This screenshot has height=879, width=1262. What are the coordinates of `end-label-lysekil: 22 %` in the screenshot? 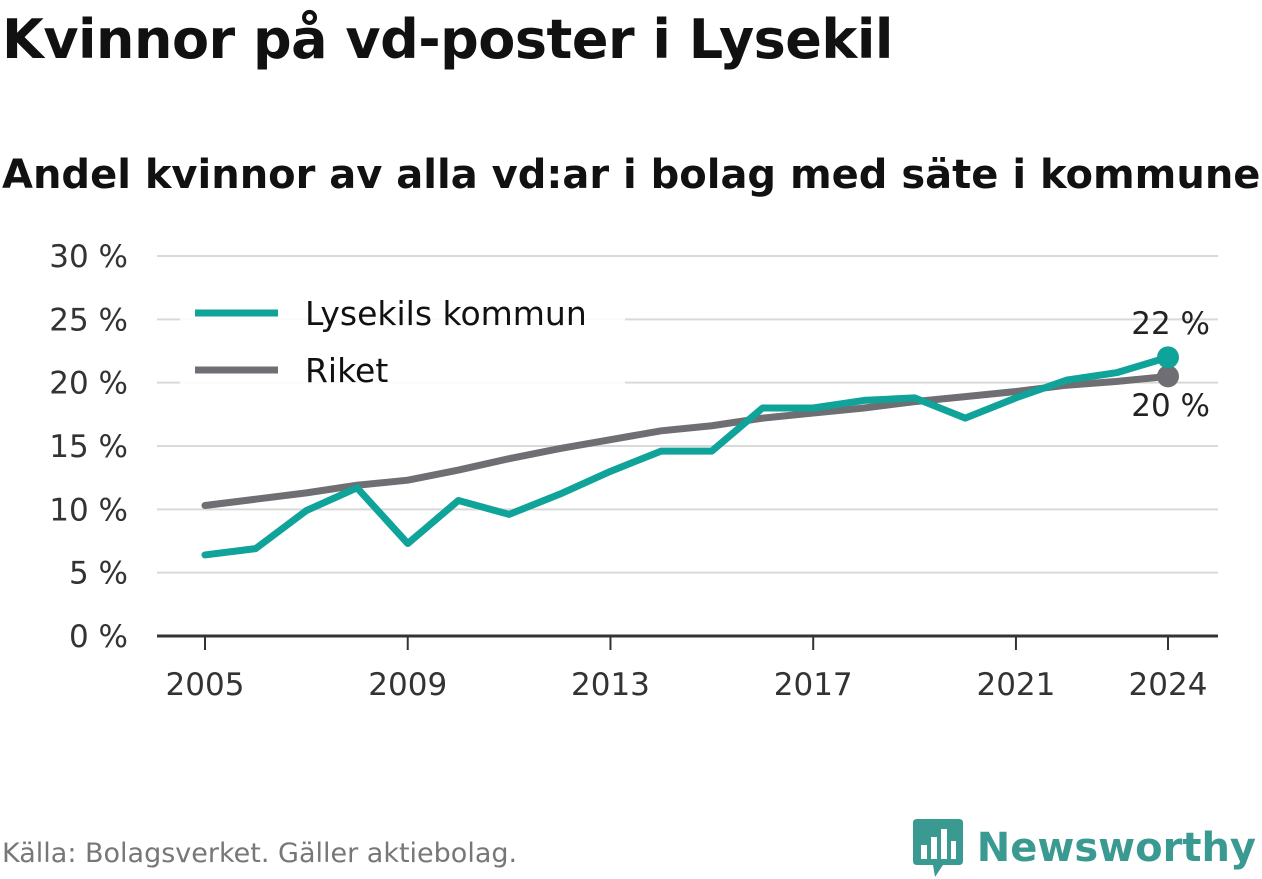 It's located at (1170, 324).